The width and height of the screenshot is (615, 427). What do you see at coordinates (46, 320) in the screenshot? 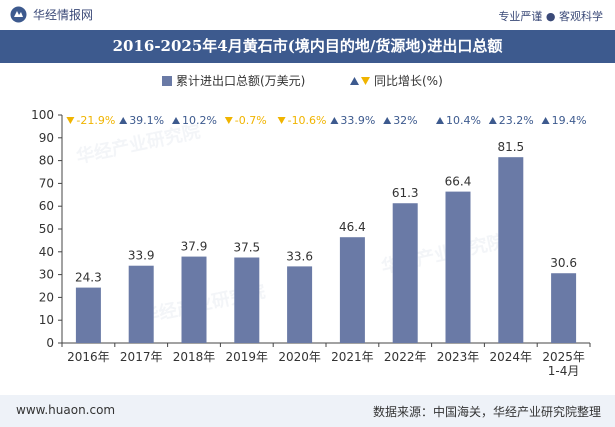
I see `y-tick-label: 10` at bounding box center [46, 320].